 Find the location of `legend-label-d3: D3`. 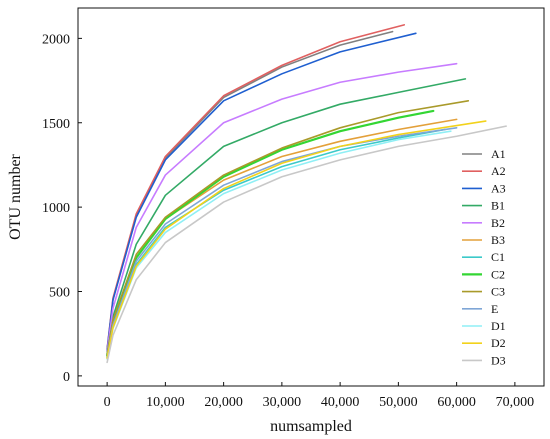

legend-label-d3: D3 is located at coordinates (498, 360).